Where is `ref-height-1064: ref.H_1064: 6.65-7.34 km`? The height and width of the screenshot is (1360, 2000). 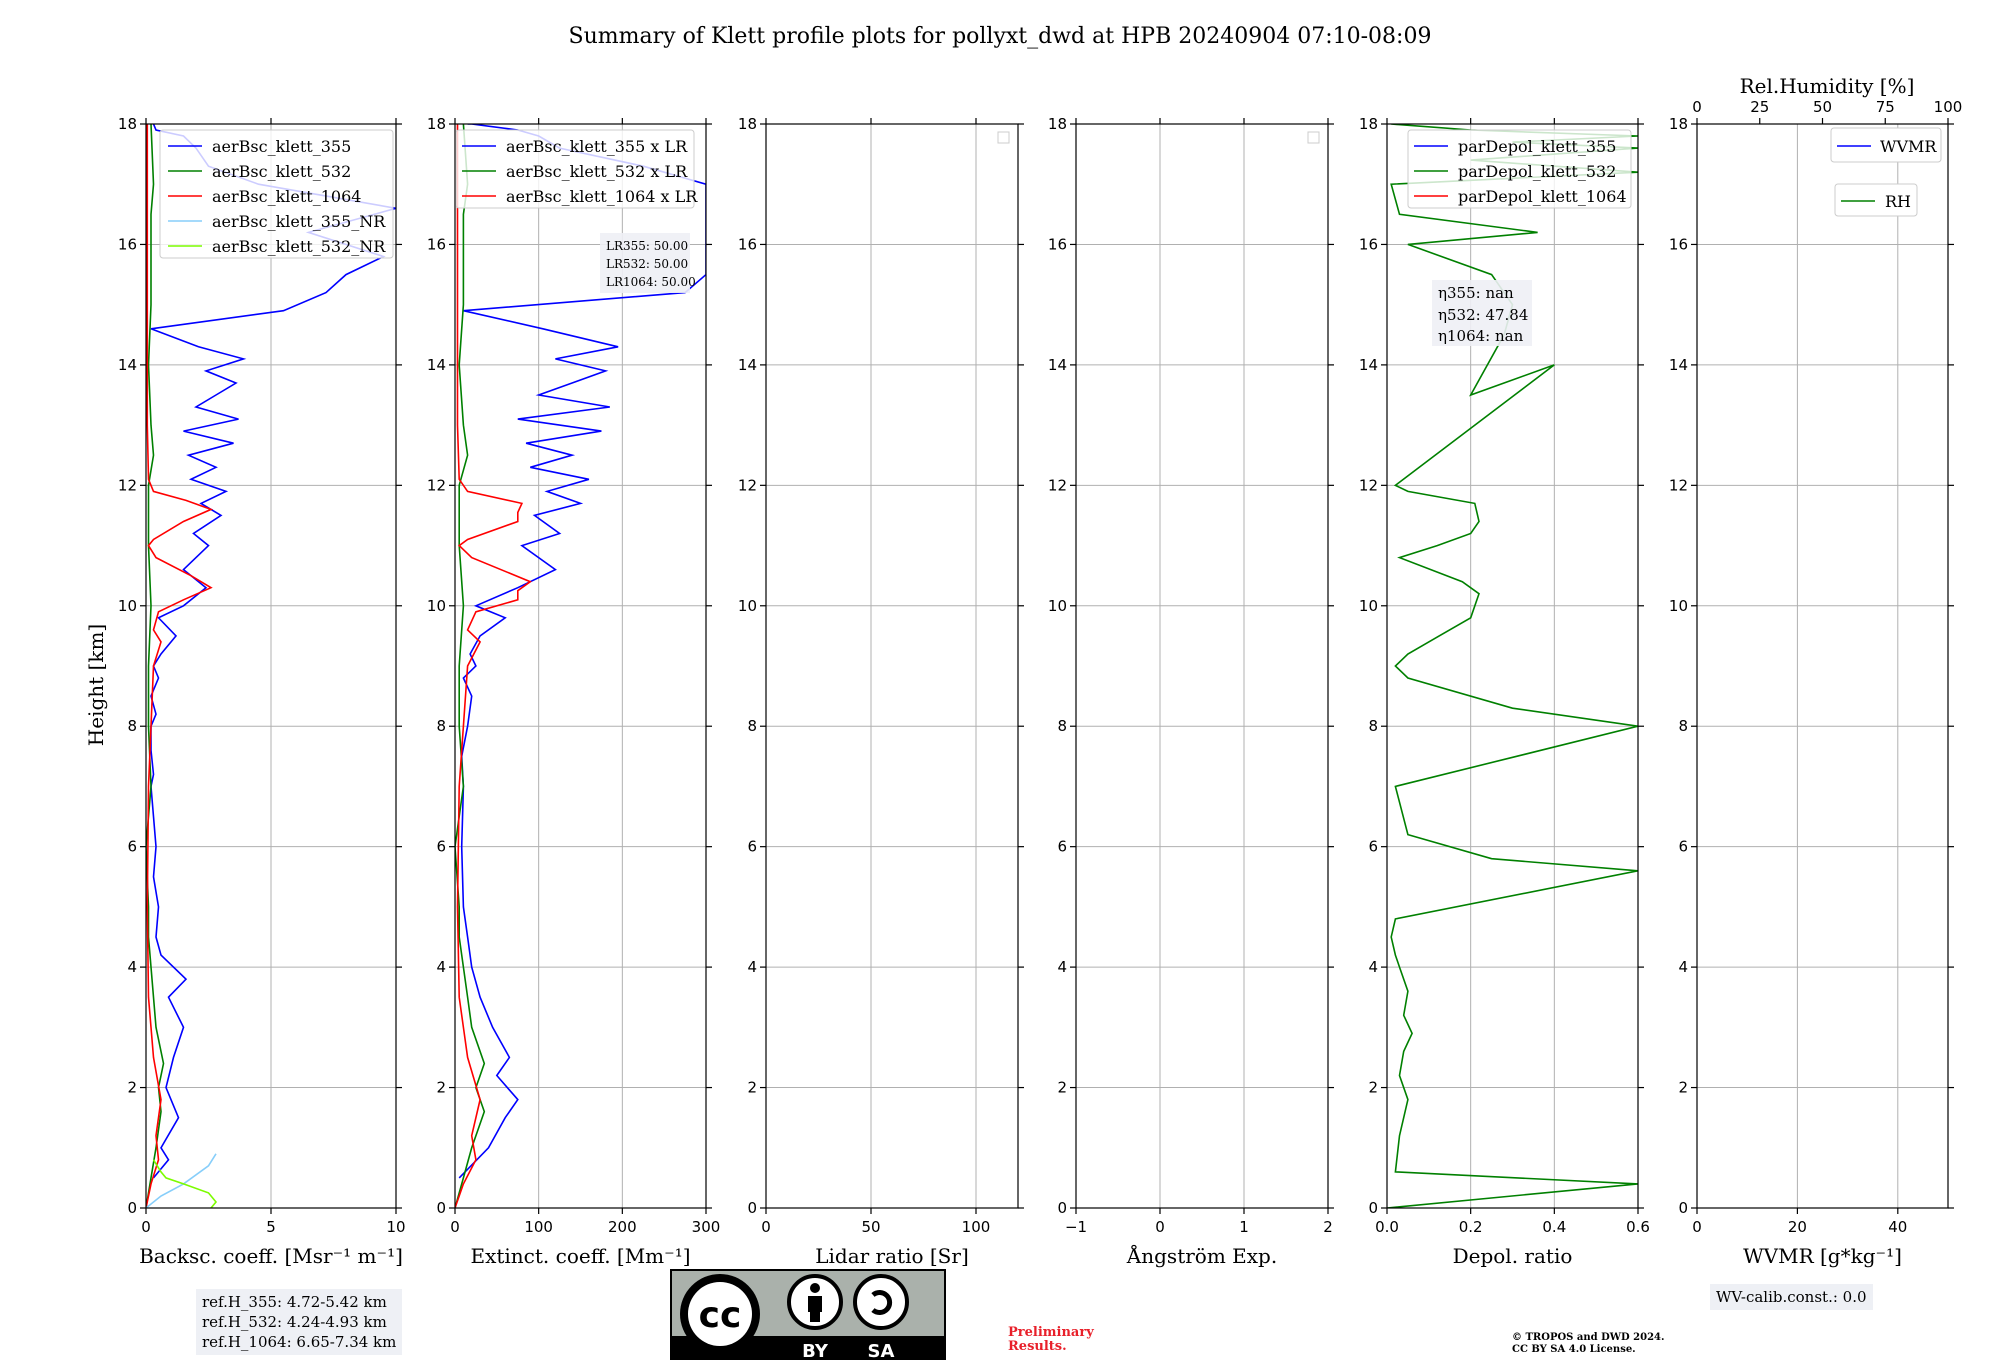
ref-height-1064: ref.H_1064: 6.65-7.34 km is located at coordinates (299, 1342).